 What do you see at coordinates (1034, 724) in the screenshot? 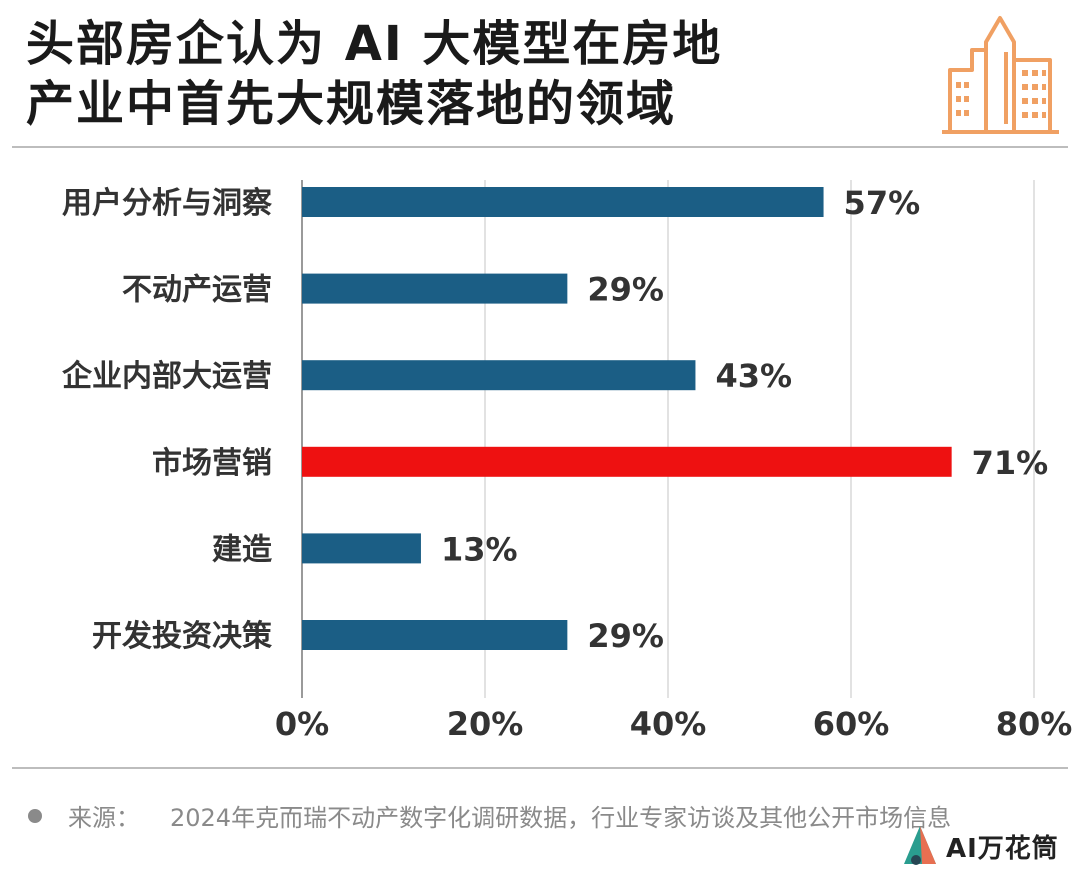
I see `x-tick-label: 80%` at bounding box center [1034, 724].